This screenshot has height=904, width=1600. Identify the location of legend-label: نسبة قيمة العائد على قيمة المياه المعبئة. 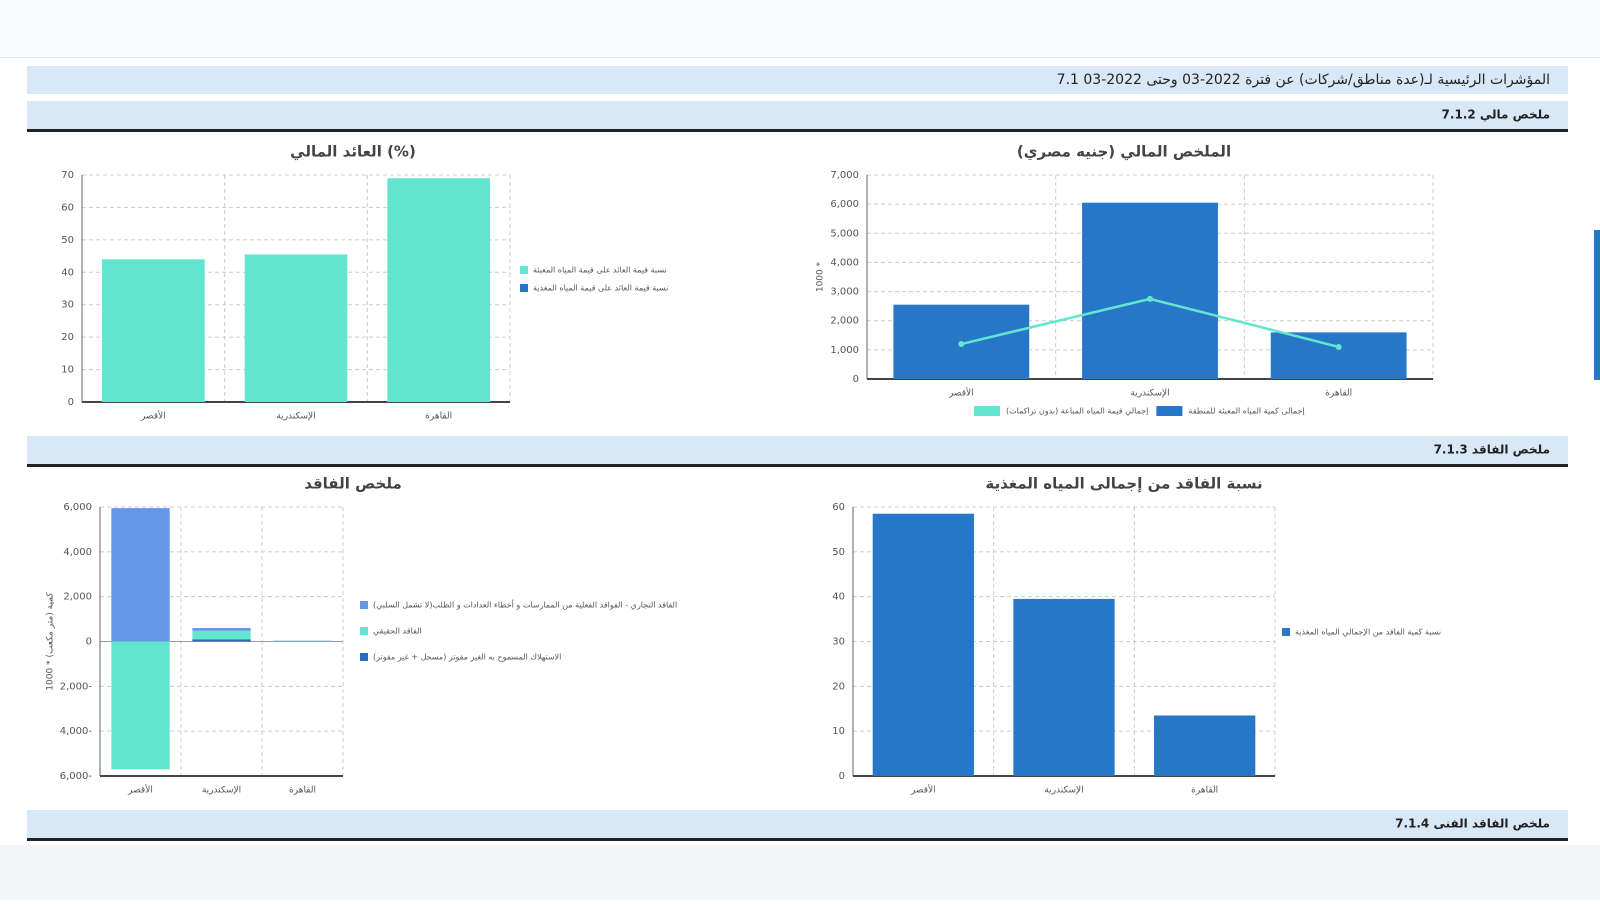
(600, 270).